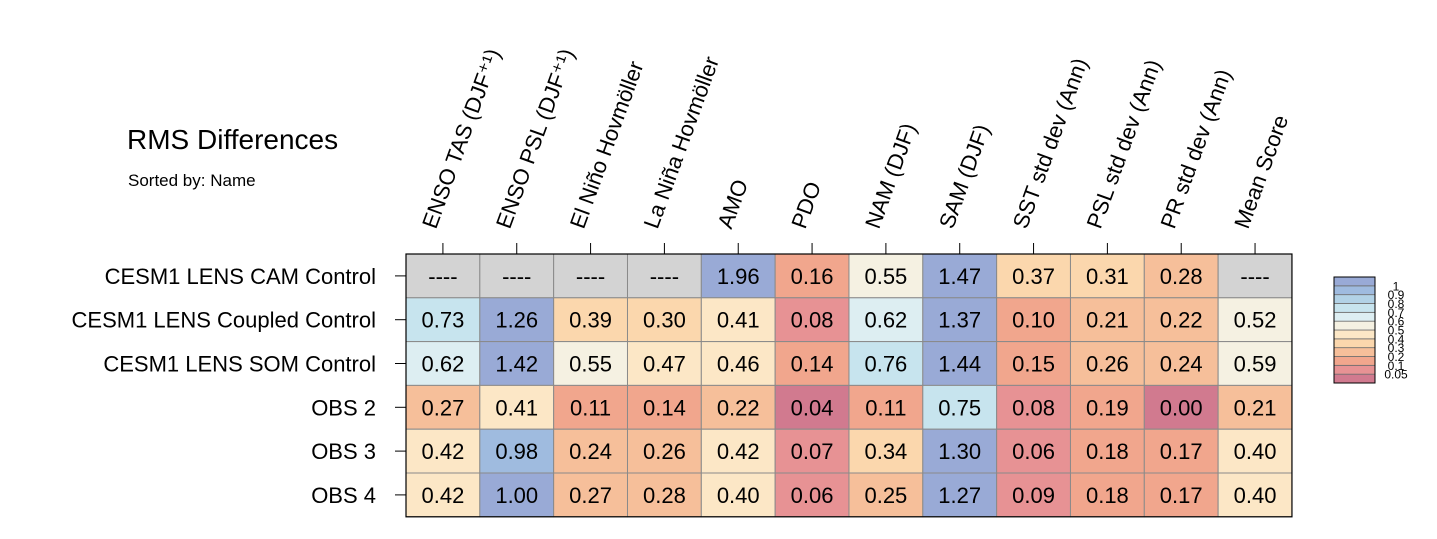  What do you see at coordinates (890, 176) in the screenshot?
I see `column-label: NAM (DJF)` at bounding box center [890, 176].